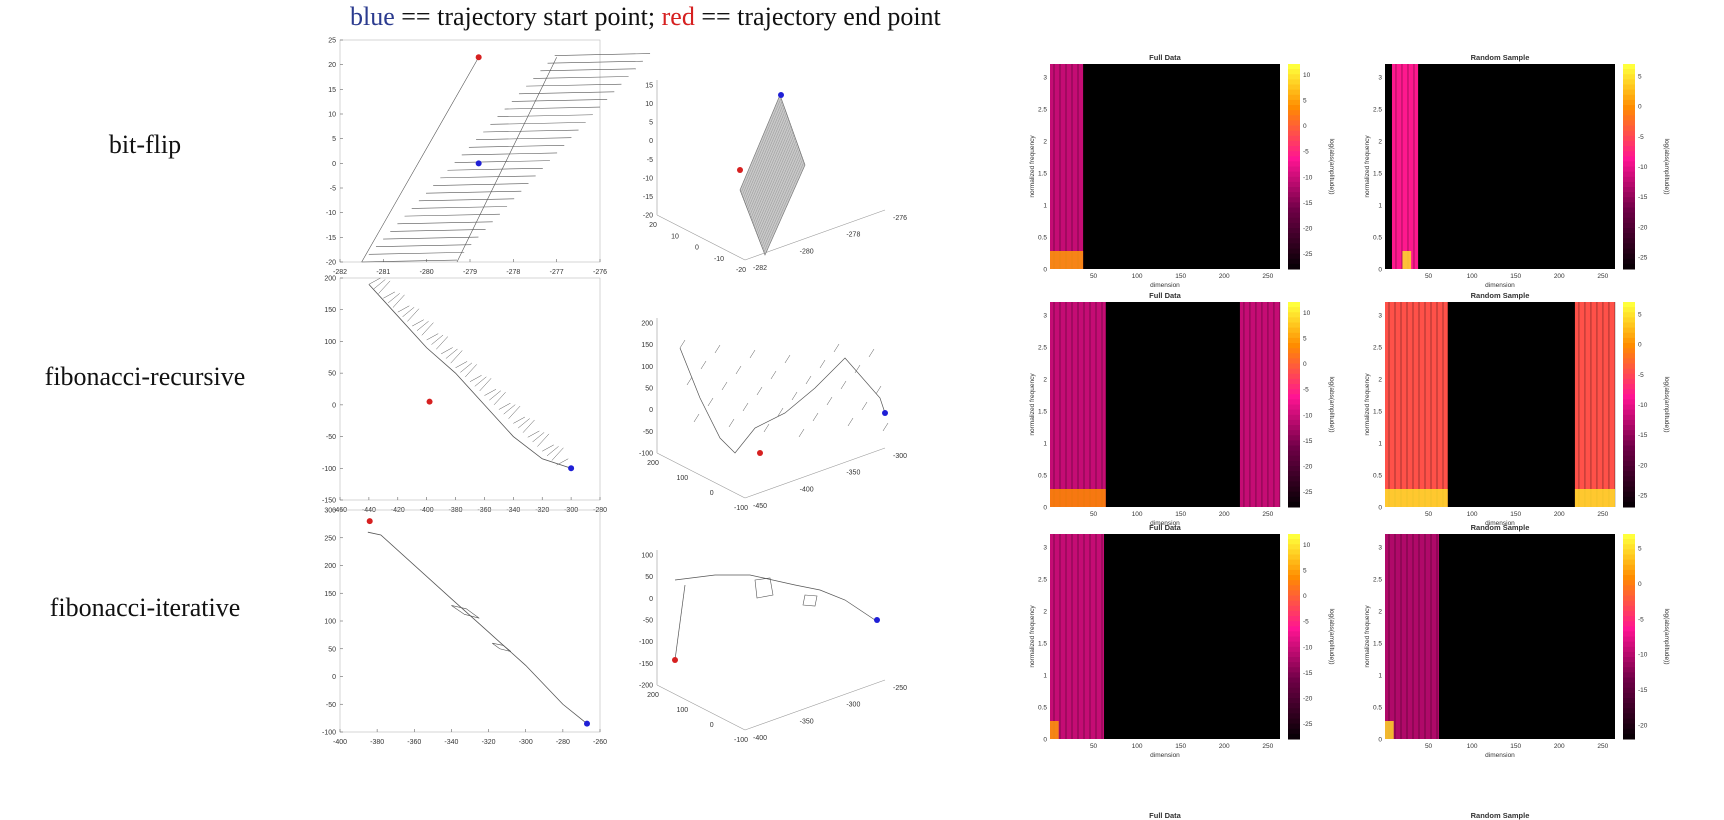  Describe the element at coordinates (1640, 107) in the screenshot. I see `colorbar-tick-label: 0` at that location.